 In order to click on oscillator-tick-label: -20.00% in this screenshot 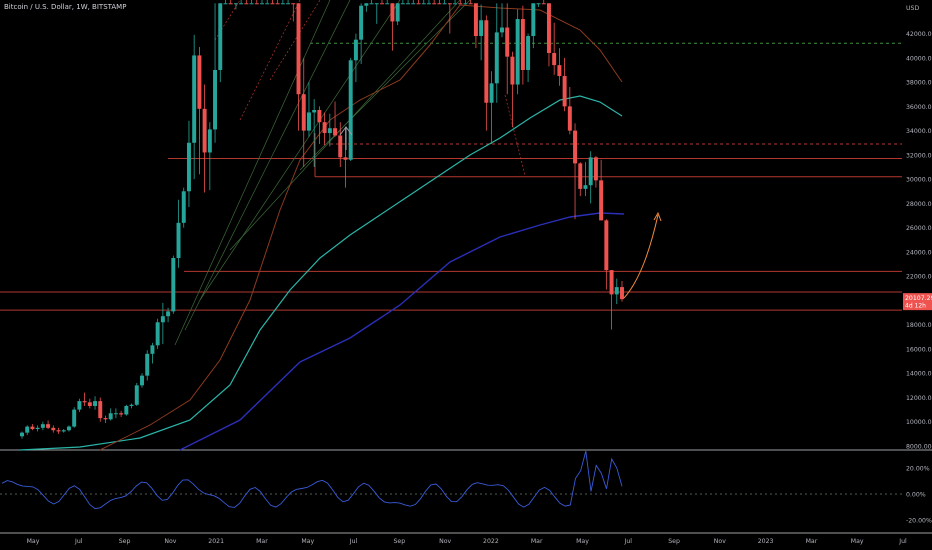, I will do `click(919, 521)`.